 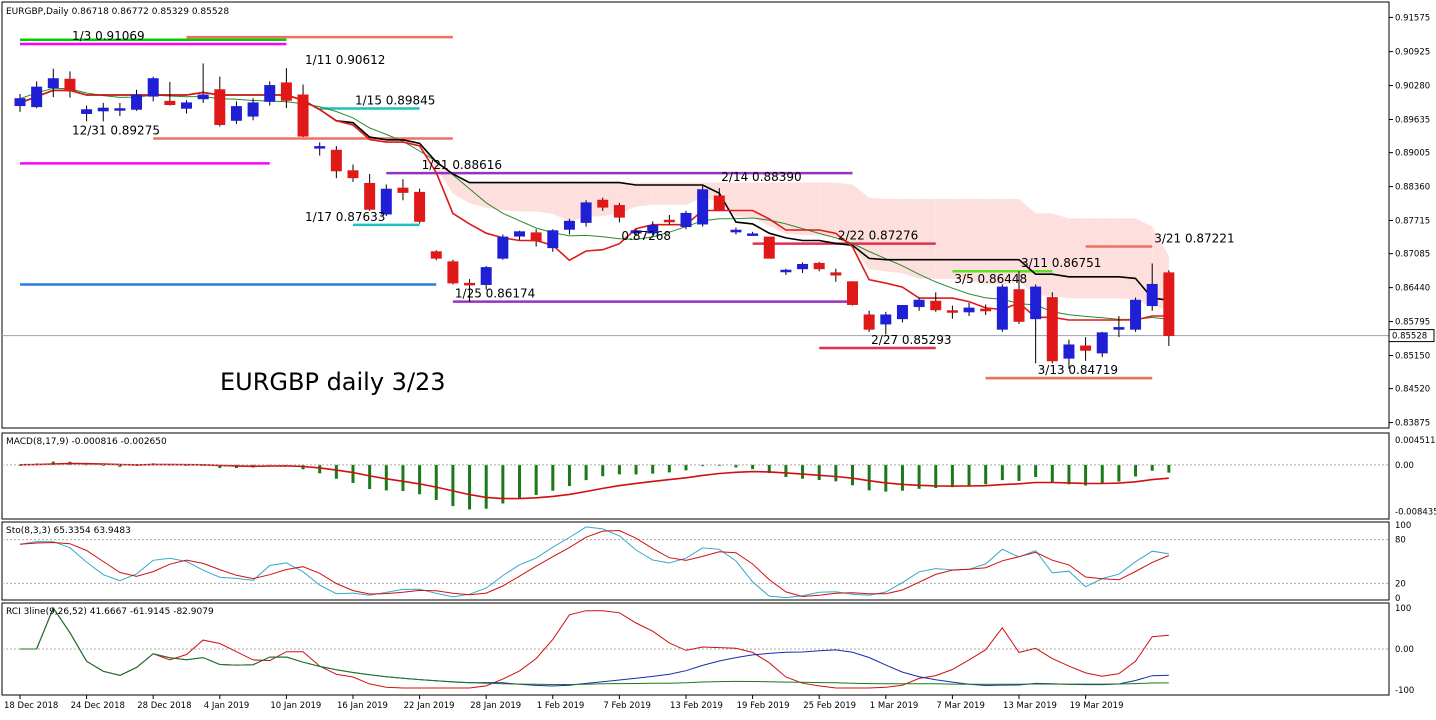 I want to click on macd-header: MACD(8,17,9) -0.000816 -0.002650, so click(x=86, y=442).